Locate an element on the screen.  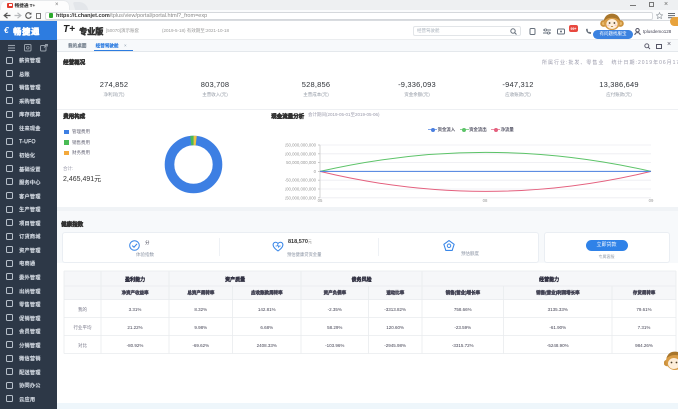
svg-text: 08 is located at coordinates (485, 200).